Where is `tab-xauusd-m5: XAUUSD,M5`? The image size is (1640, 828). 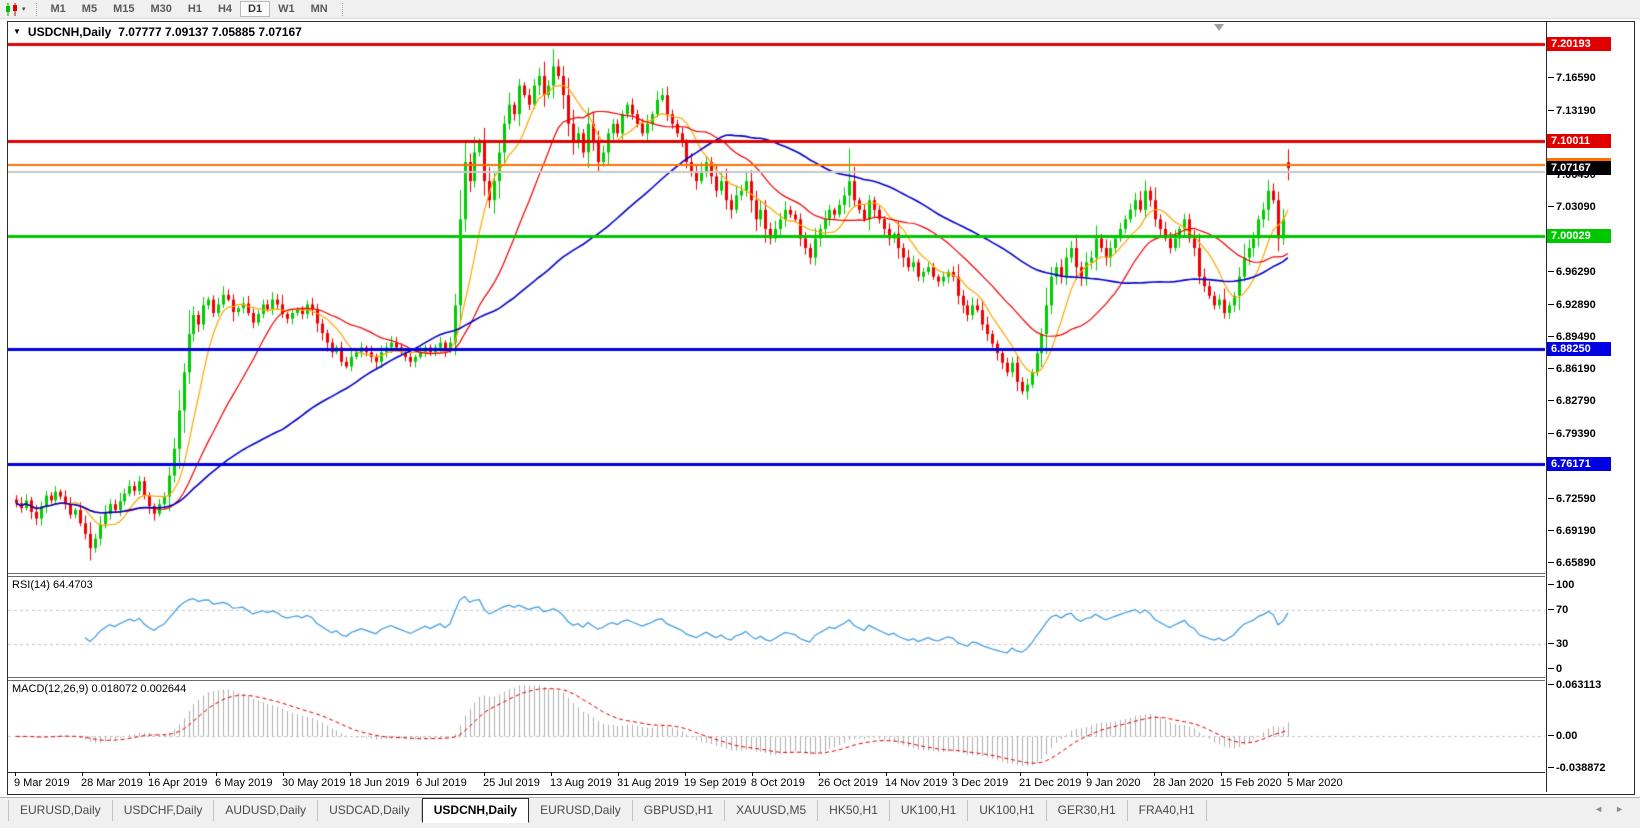
tab-xauusd-m5: XAUUSD,M5 is located at coordinates (772, 810).